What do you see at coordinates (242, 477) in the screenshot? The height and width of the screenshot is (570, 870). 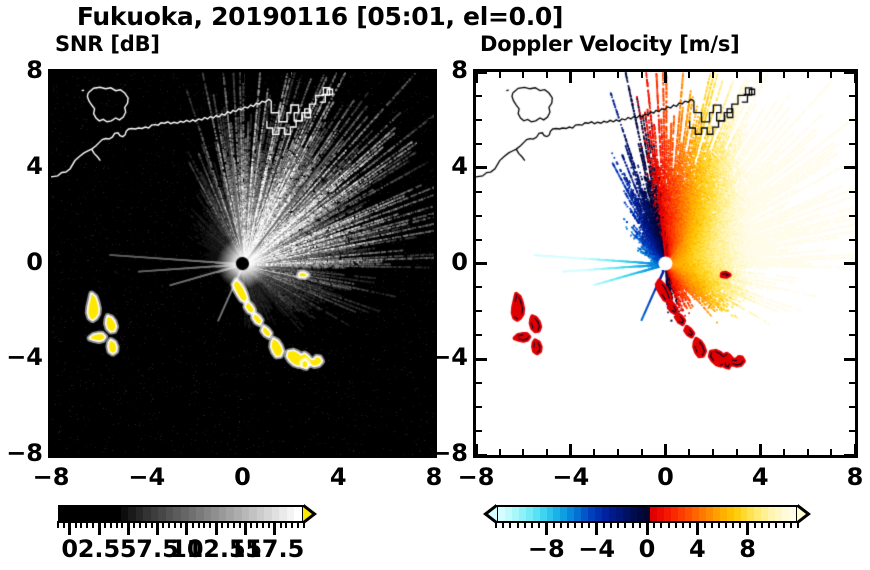 I see `x-tick-label: 0` at bounding box center [242, 477].